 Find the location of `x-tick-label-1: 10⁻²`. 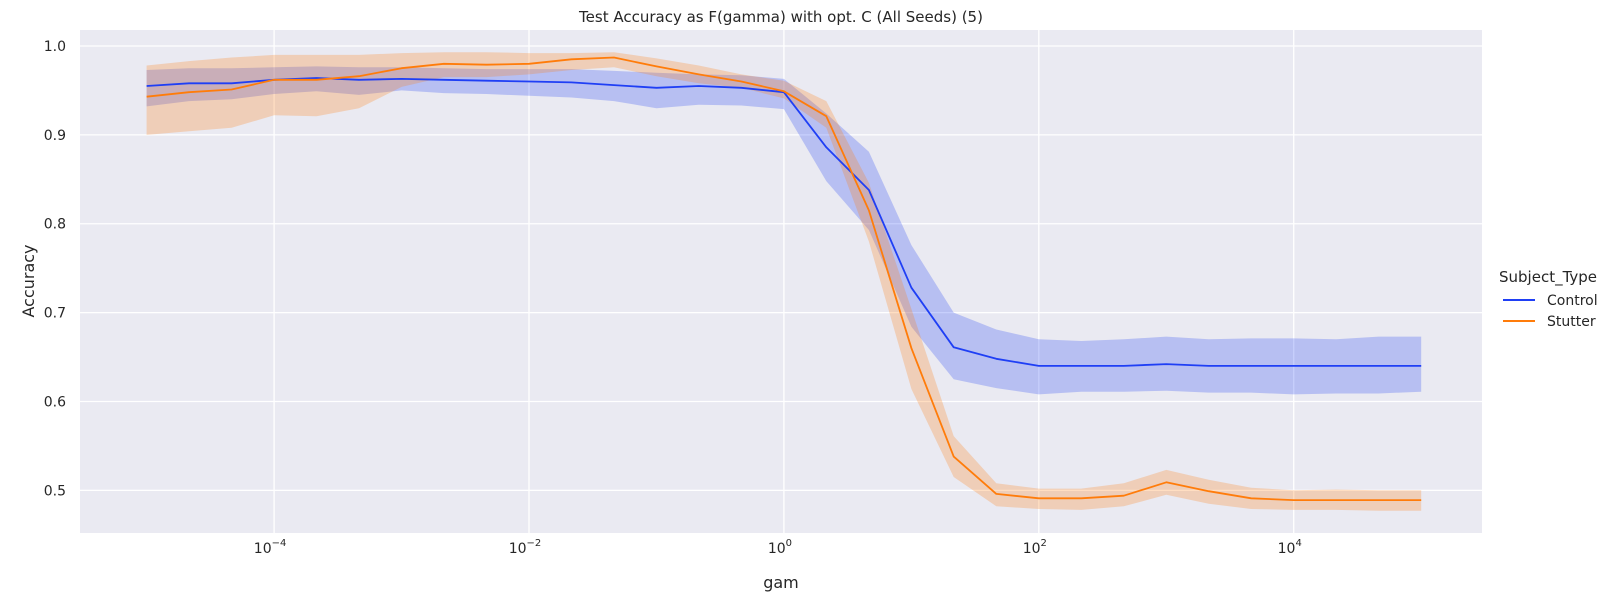

x-tick-label-1: 10⁻² is located at coordinates (525, 547).